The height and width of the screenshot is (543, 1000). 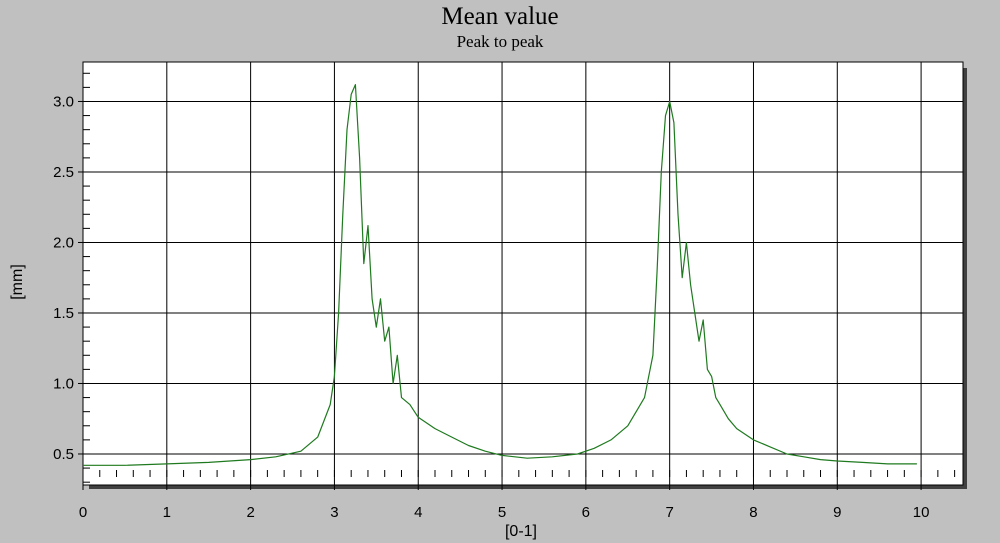 What do you see at coordinates (334, 512) in the screenshot?
I see `x-tick-label: 3` at bounding box center [334, 512].